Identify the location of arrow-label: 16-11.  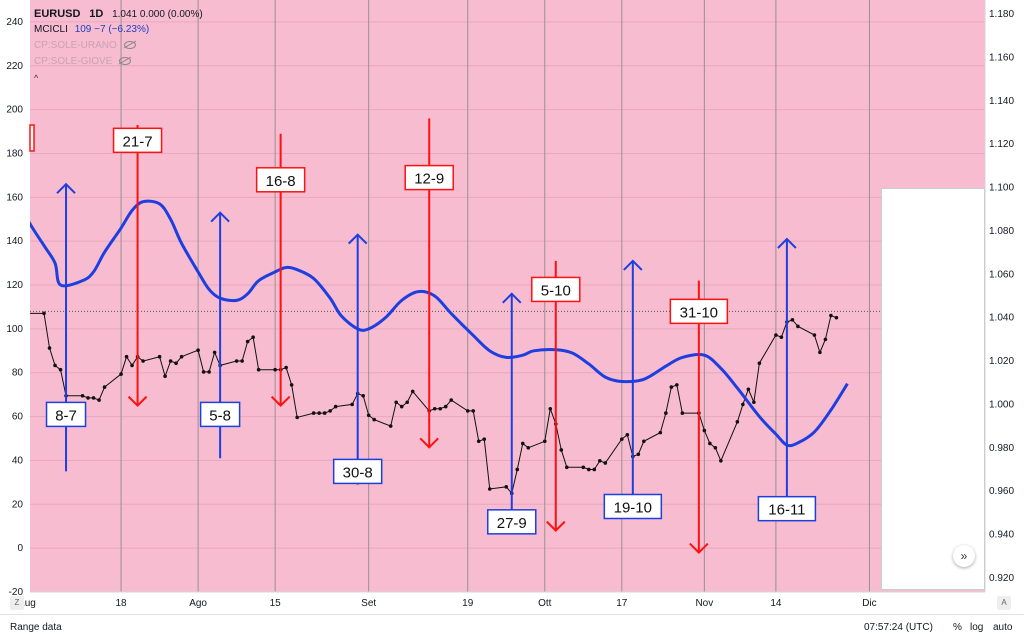
(786, 510).